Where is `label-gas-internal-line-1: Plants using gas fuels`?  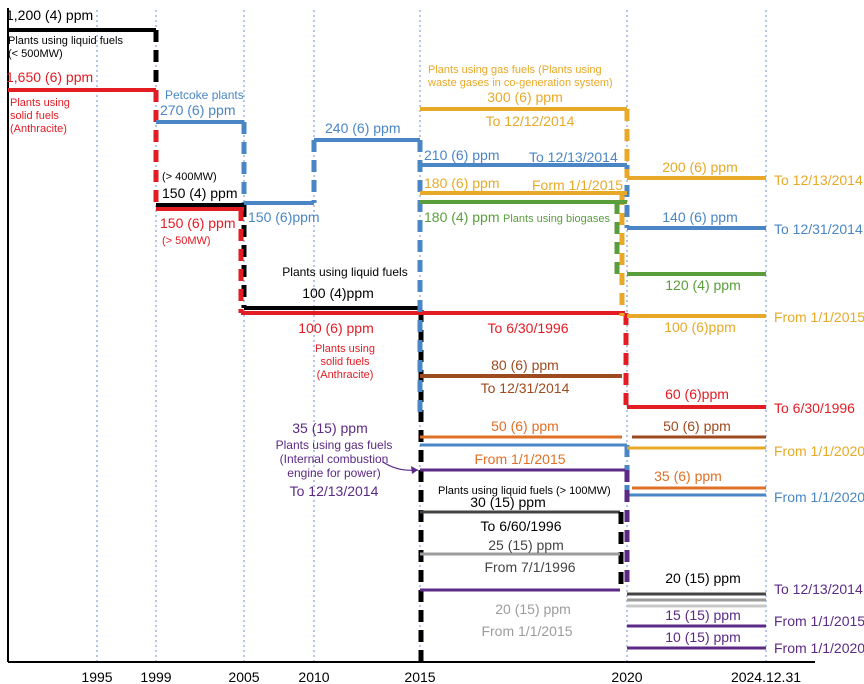
label-gas-internal-line-1: Plants using gas fuels is located at coordinates (334, 445).